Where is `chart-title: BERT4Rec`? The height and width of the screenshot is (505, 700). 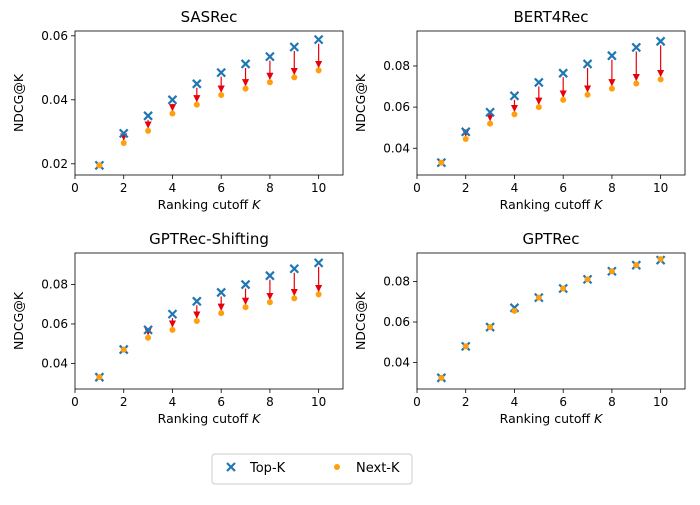
chart-title: BERT4Rec is located at coordinates (550, 17).